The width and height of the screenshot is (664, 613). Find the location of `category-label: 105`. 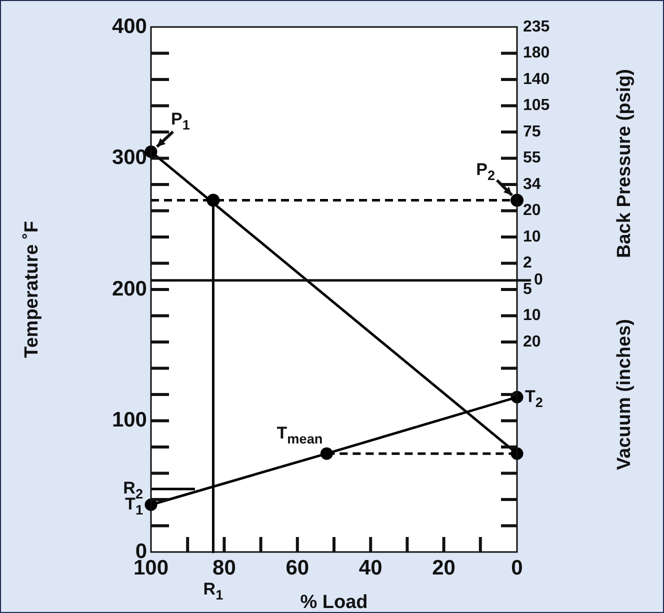

category-label: 105 is located at coordinates (536, 105).